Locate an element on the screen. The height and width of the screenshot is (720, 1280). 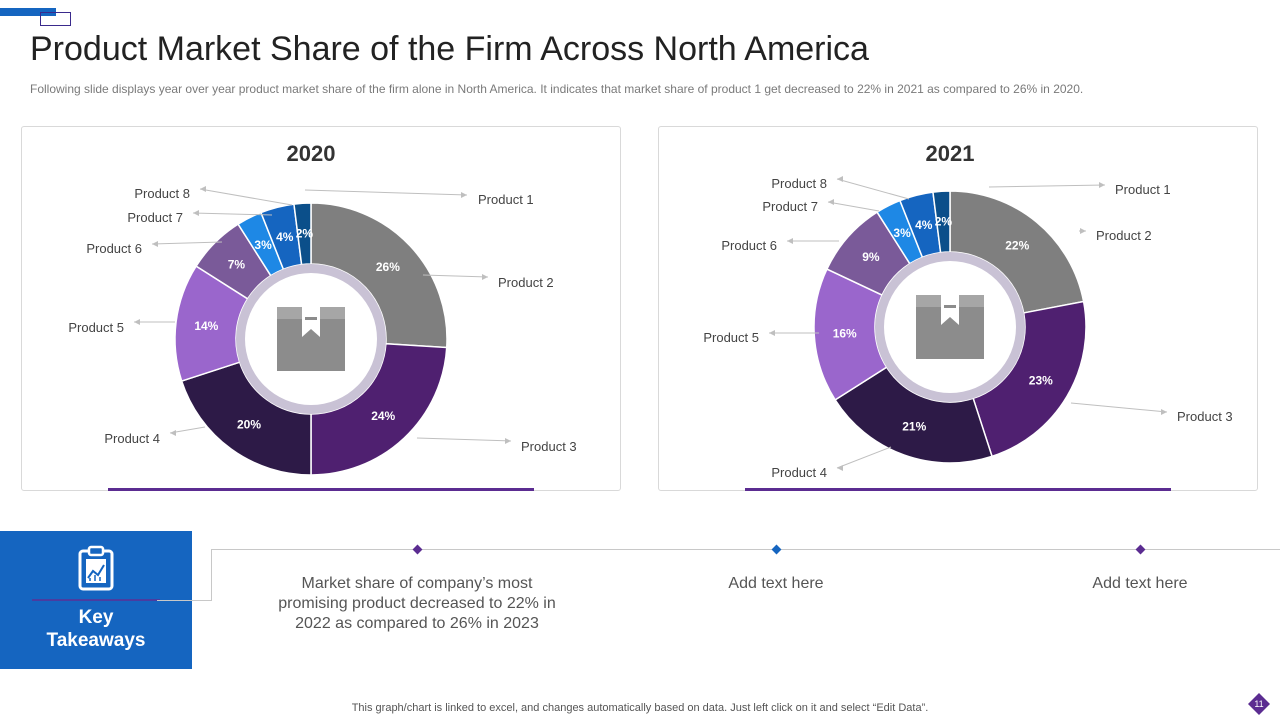
category-label-2021-product-5: Product 5 is located at coordinates (731, 337).